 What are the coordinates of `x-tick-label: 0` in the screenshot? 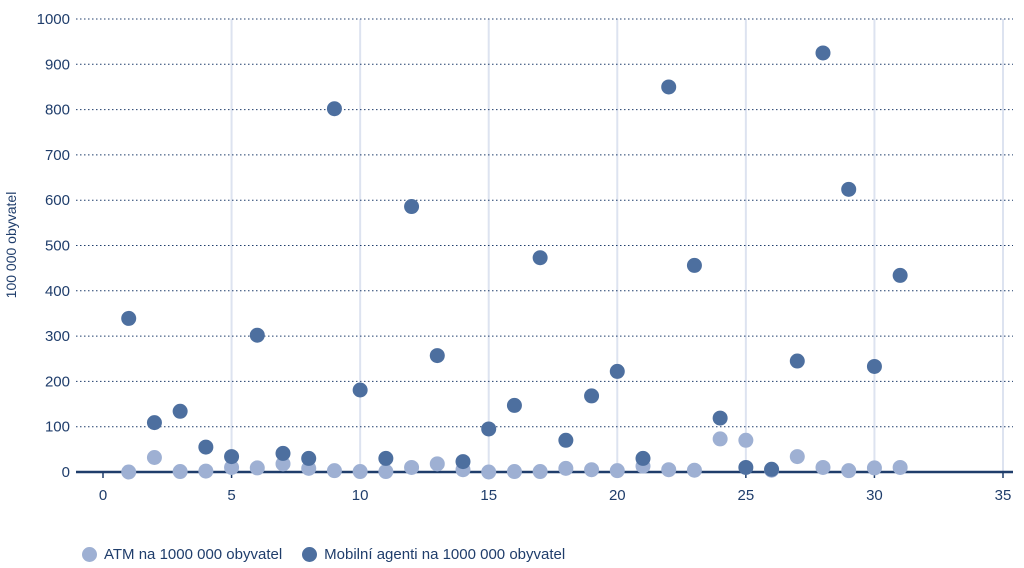 It's located at (103, 495).